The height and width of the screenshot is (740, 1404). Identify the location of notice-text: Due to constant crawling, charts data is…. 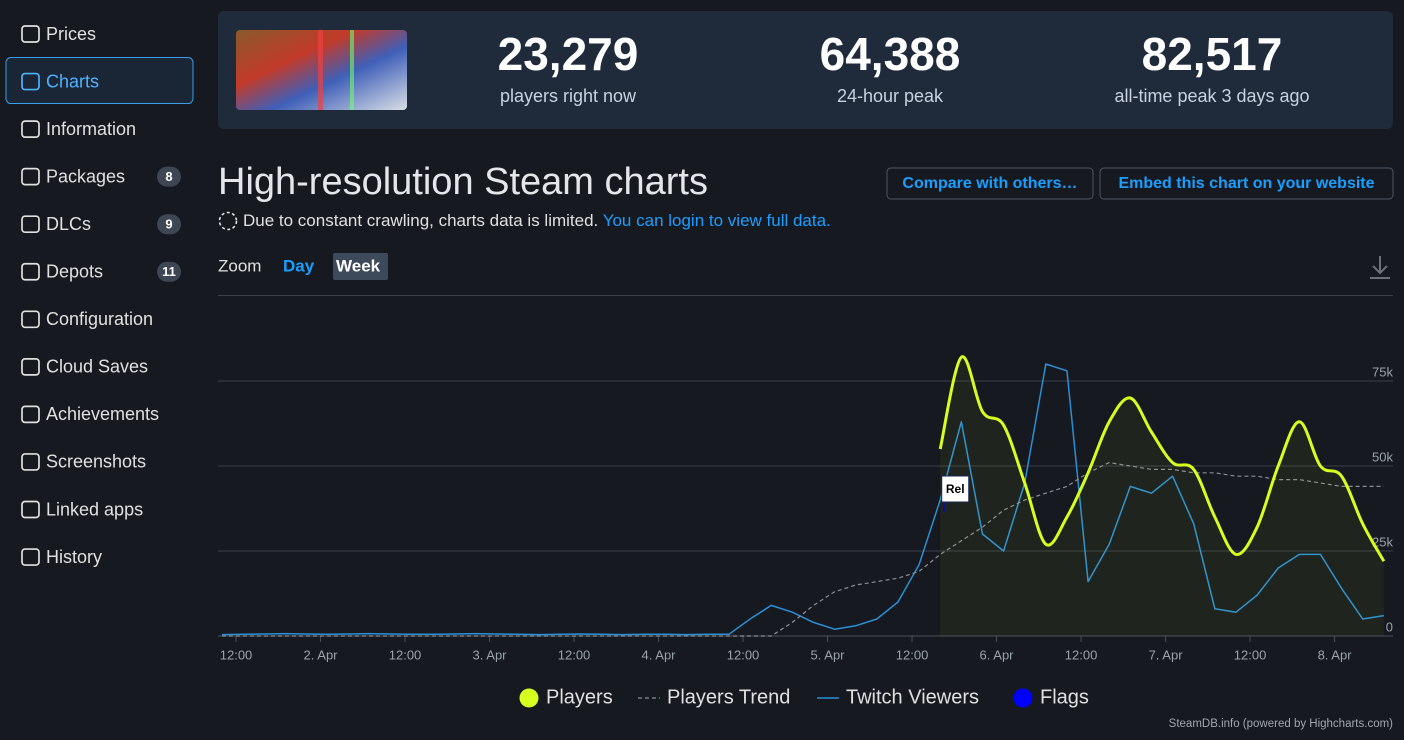
(420, 220).